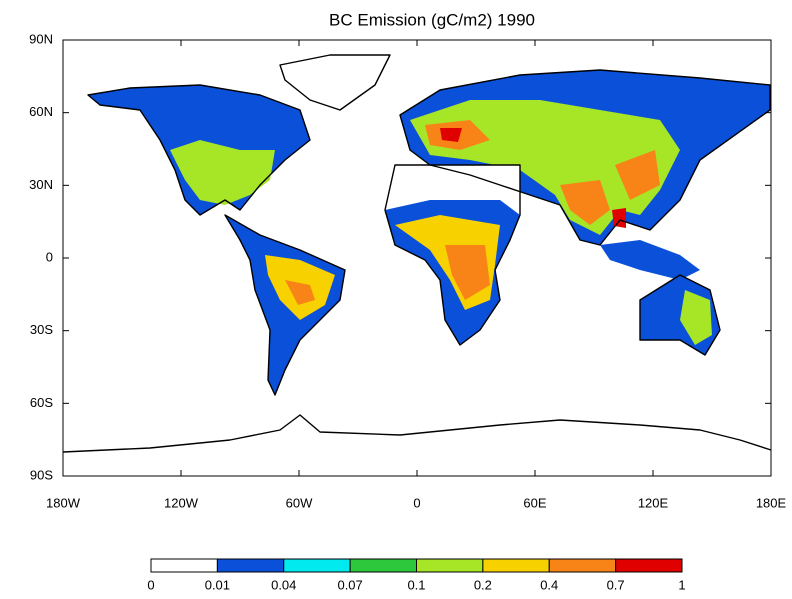 The image size is (792, 599). What do you see at coordinates (217, 584) in the screenshot?
I see `colorbar-label: 0.01` at bounding box center [217, 584].